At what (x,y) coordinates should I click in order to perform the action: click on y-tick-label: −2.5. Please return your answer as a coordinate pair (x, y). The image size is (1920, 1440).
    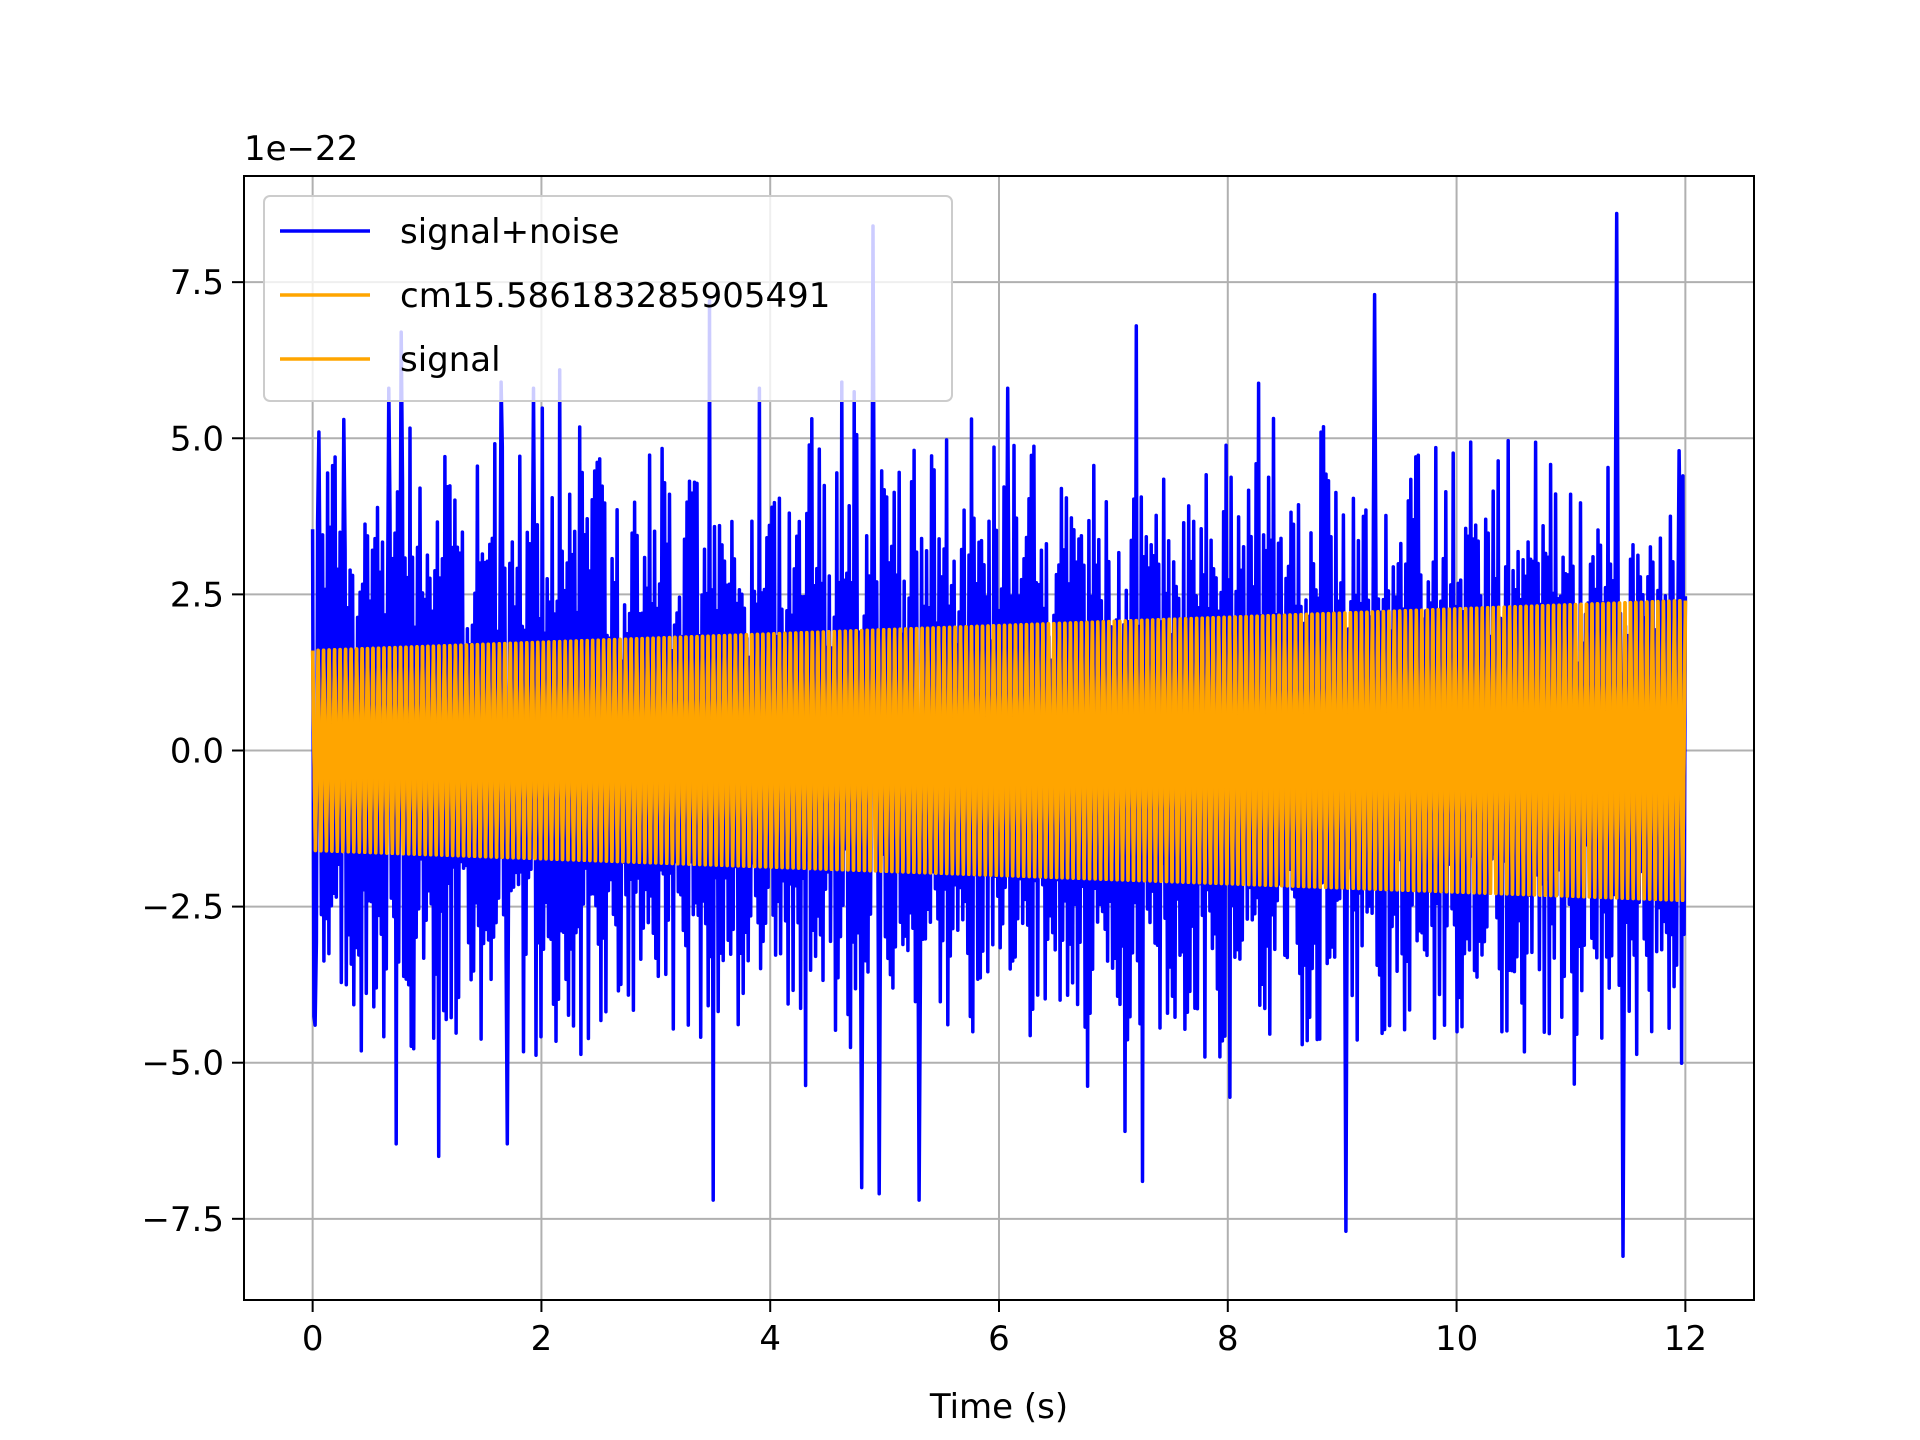
    Looking at the image, I should click on (182, 908).